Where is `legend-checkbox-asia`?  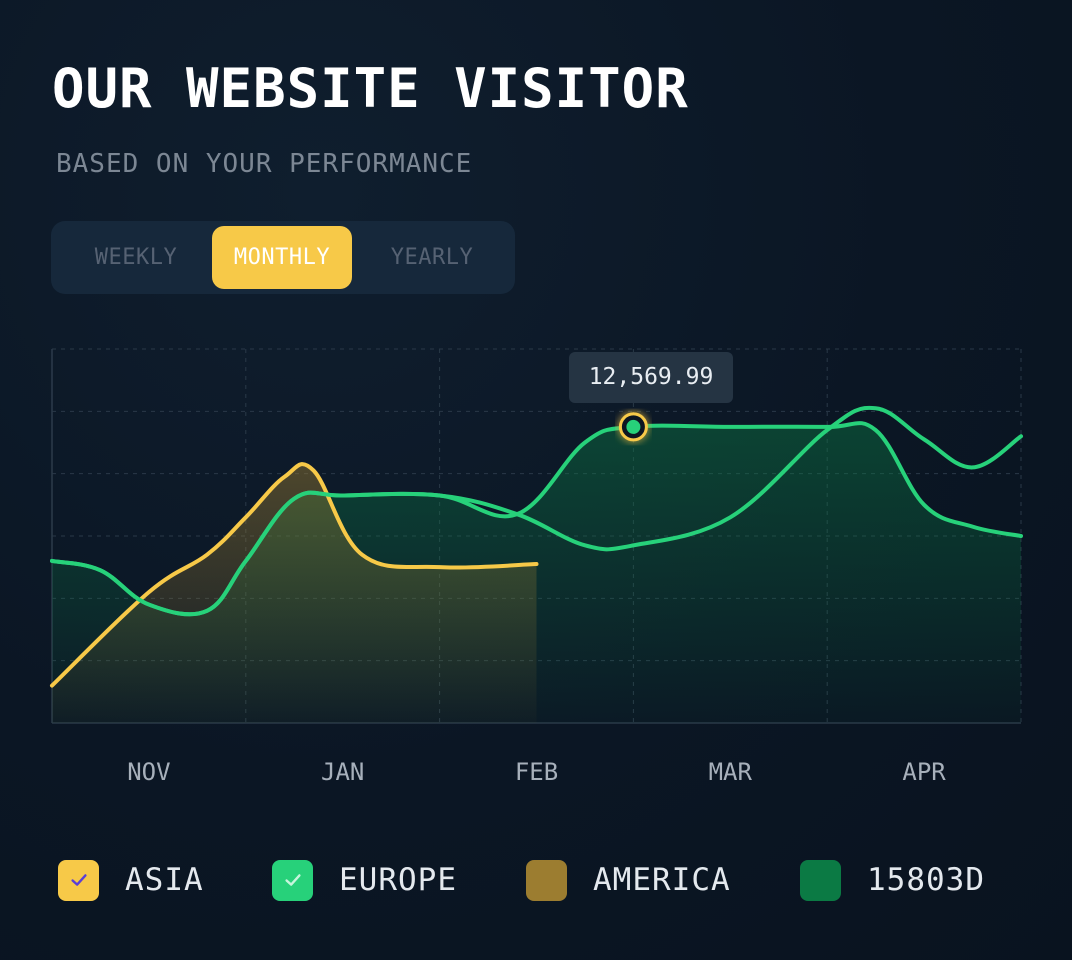 legend-checkbox-asia is located at coordinates (78, 880).